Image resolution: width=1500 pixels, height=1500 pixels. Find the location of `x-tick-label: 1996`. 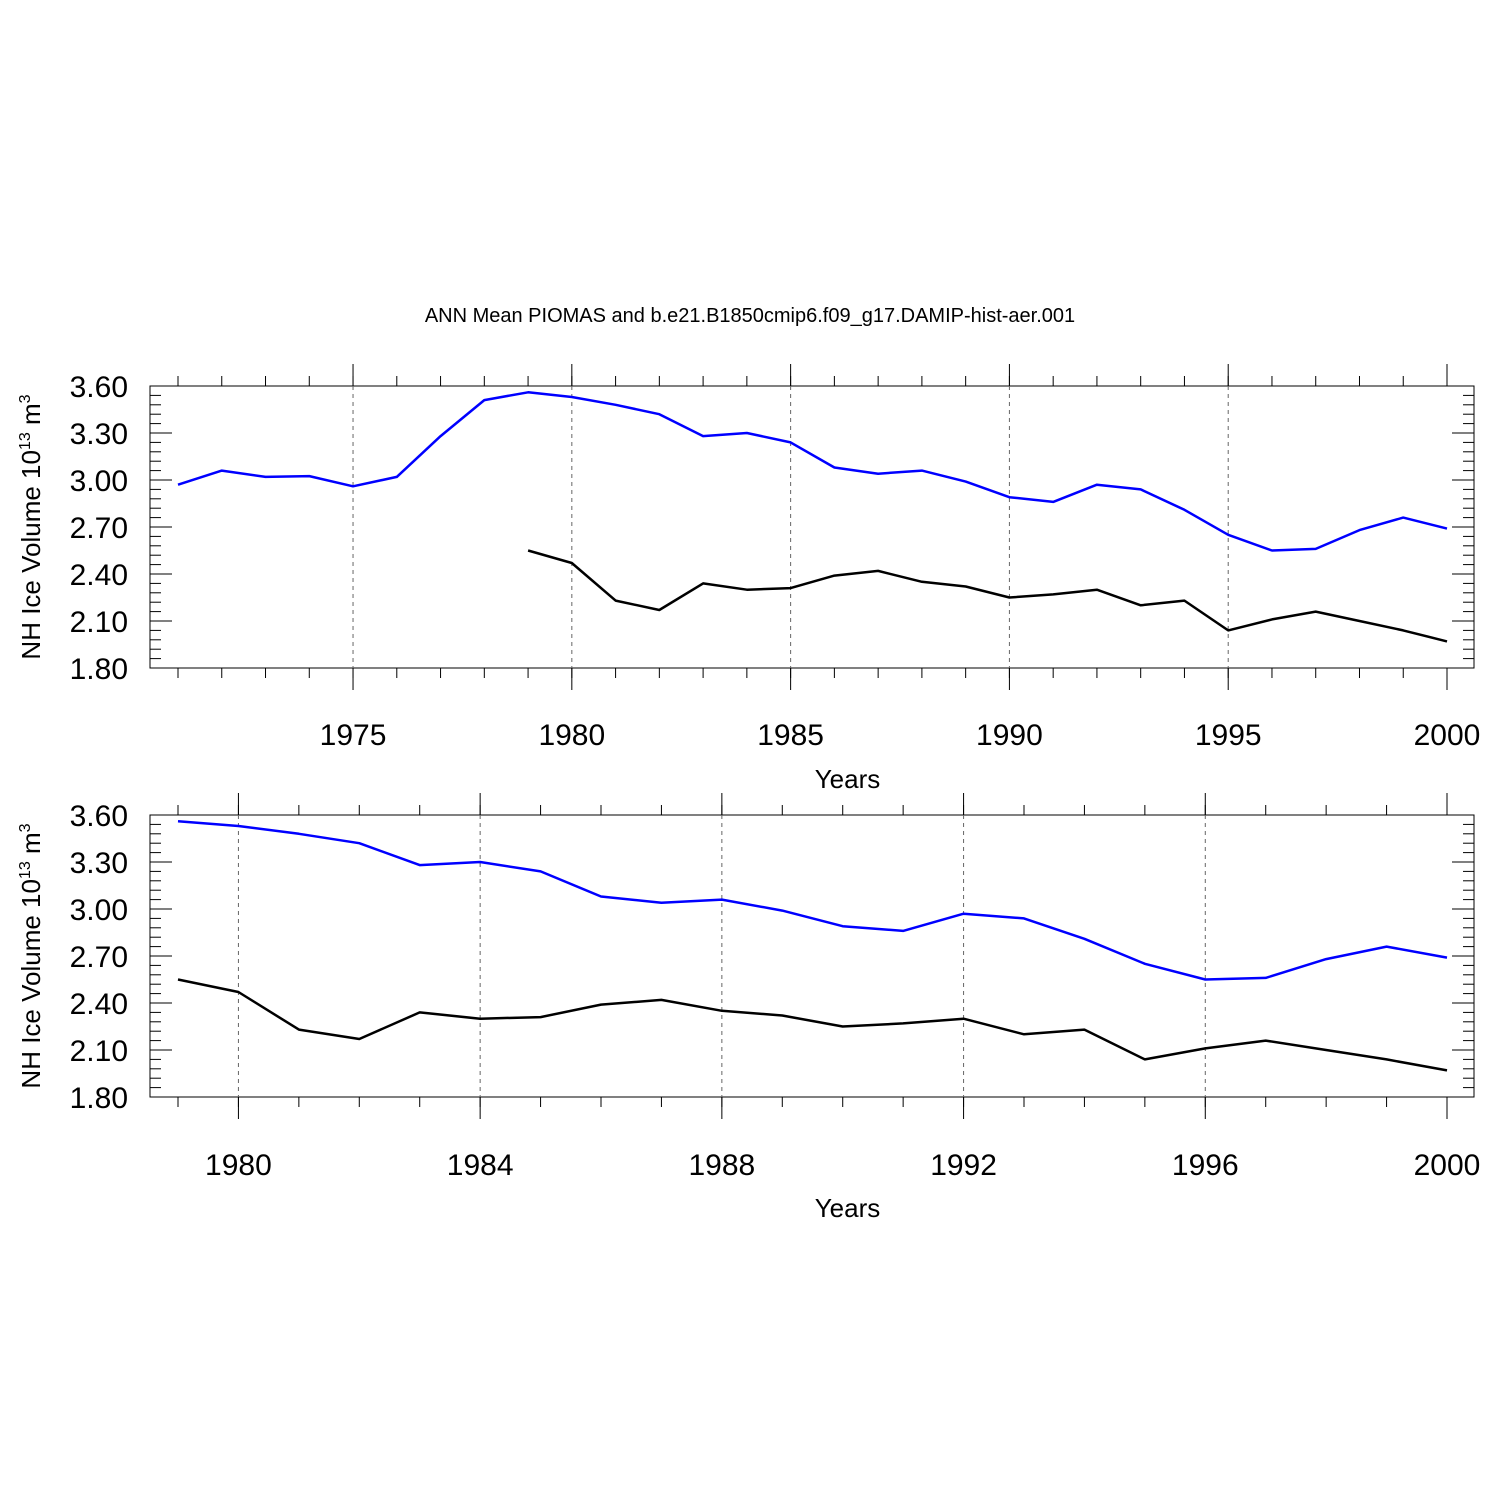

x-tick-label: 1996 is located at coordinates (1205, 1165).